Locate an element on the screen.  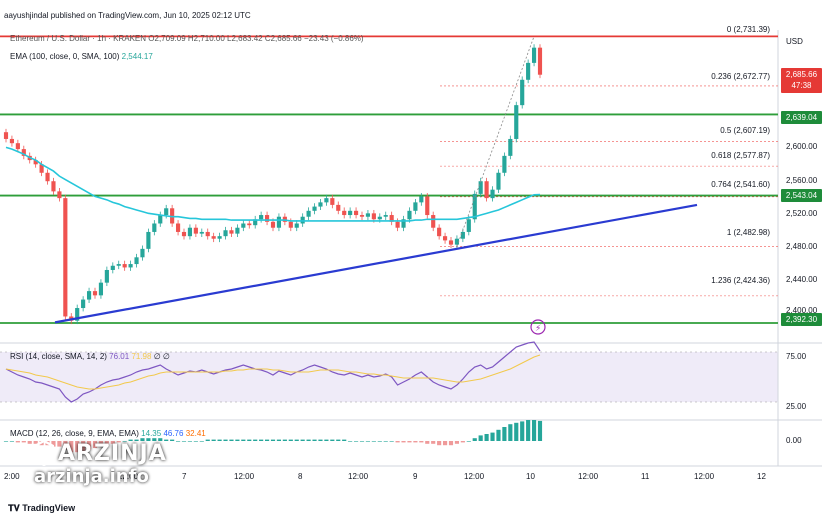
rsi-ma-value: 71.98 is located at coordinates (141, 356).